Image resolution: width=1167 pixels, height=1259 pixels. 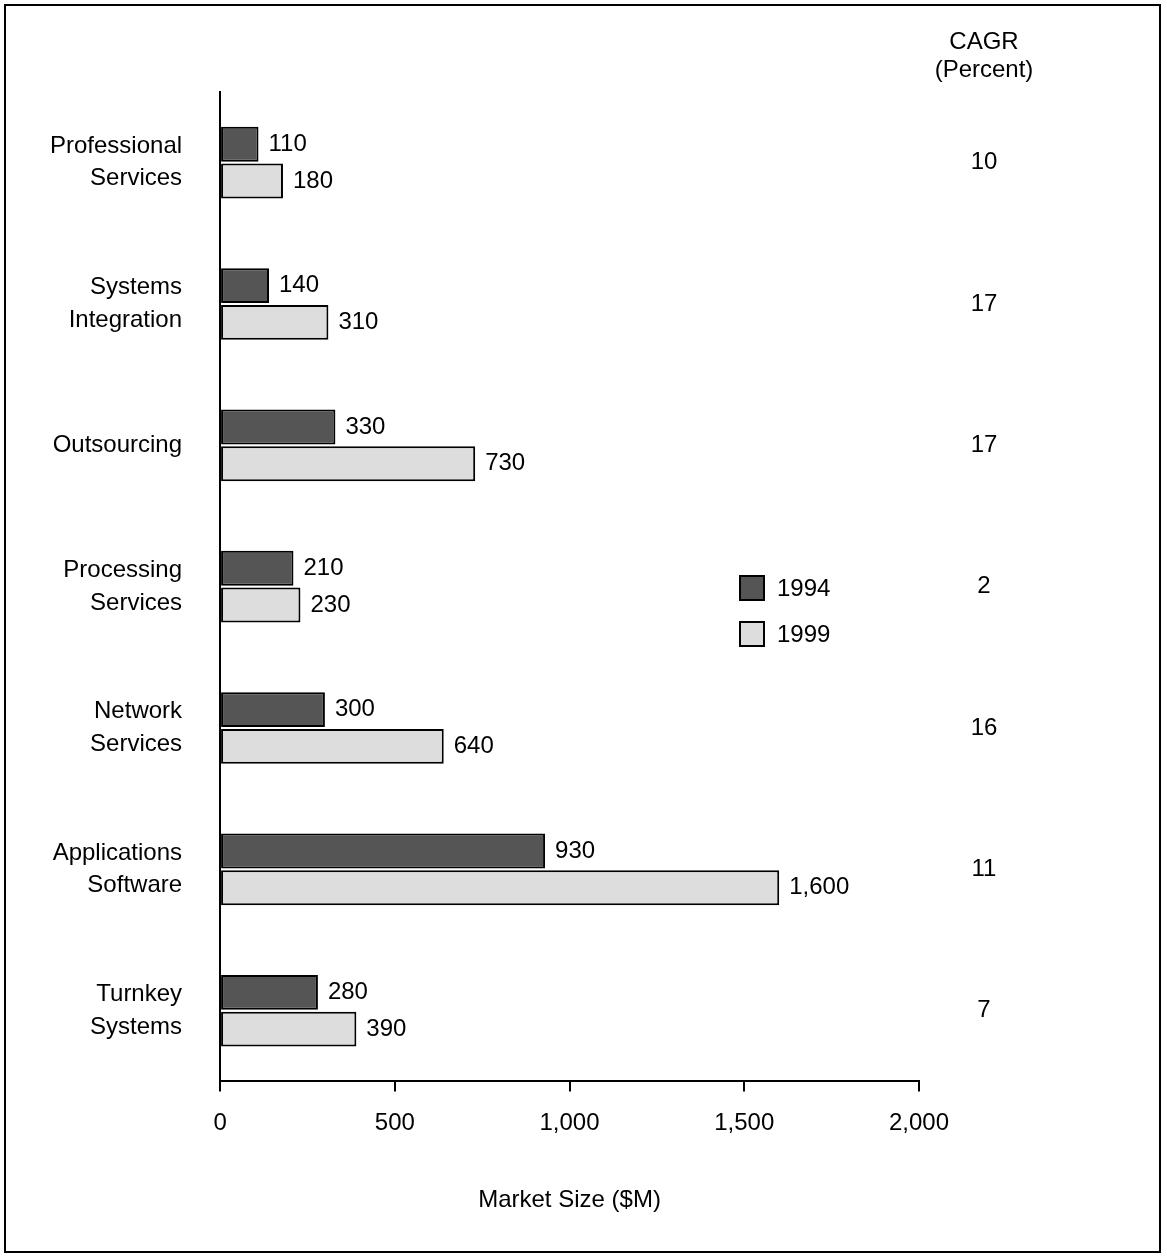 I want to click on y-tick-label: Systems Integration, so click(x=125, y=302).